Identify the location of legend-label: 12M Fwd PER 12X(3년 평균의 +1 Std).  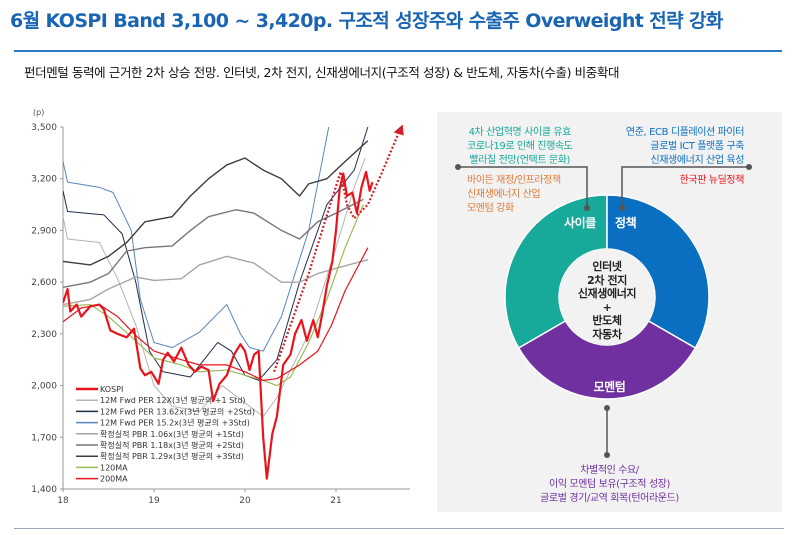
(173, 400).